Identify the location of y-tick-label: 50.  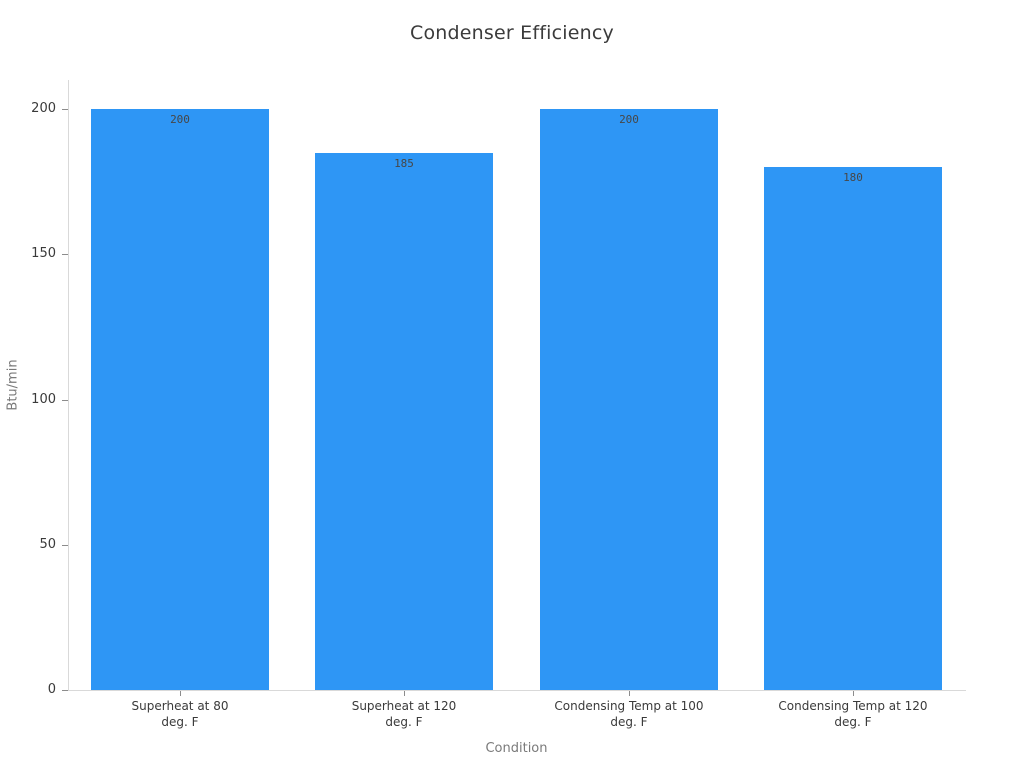
(47, 544).